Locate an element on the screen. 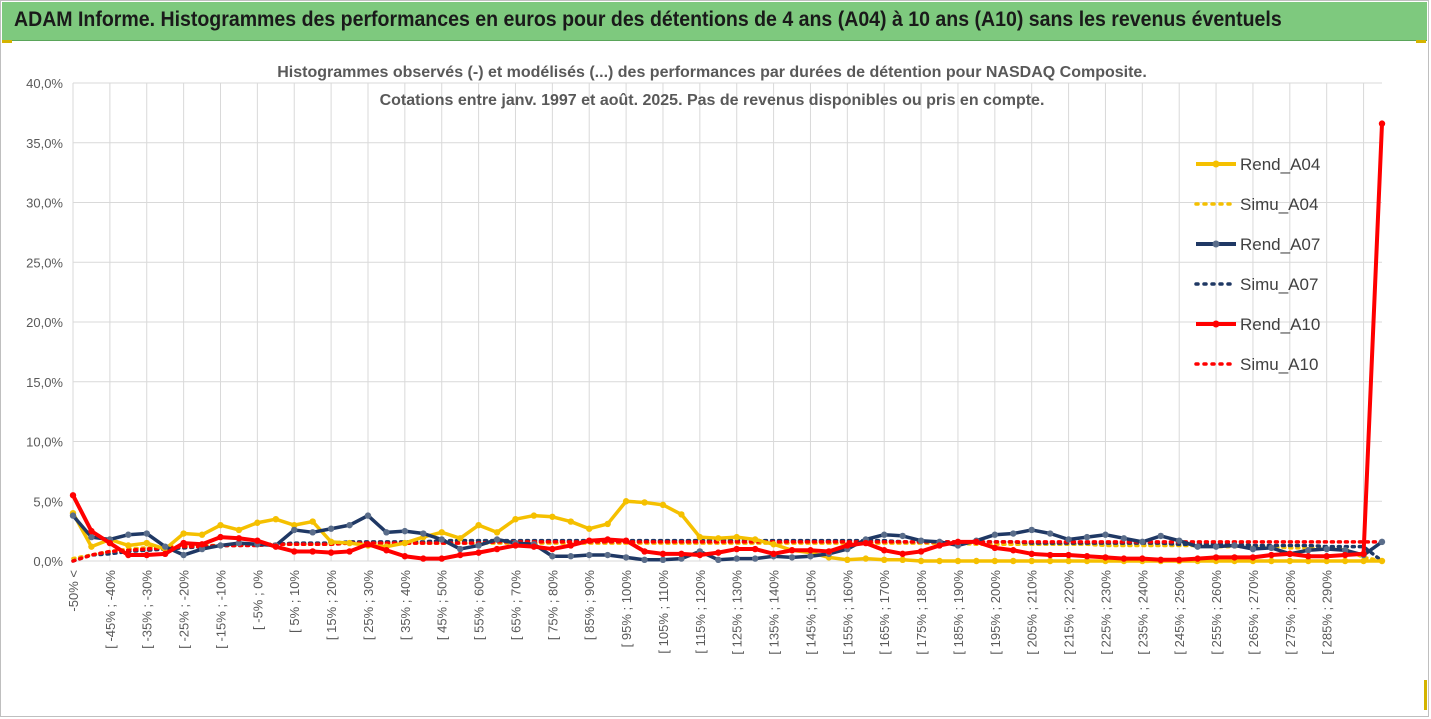  x-tick-label: [ 155% ; 160% is located at coordinates (847, 612).